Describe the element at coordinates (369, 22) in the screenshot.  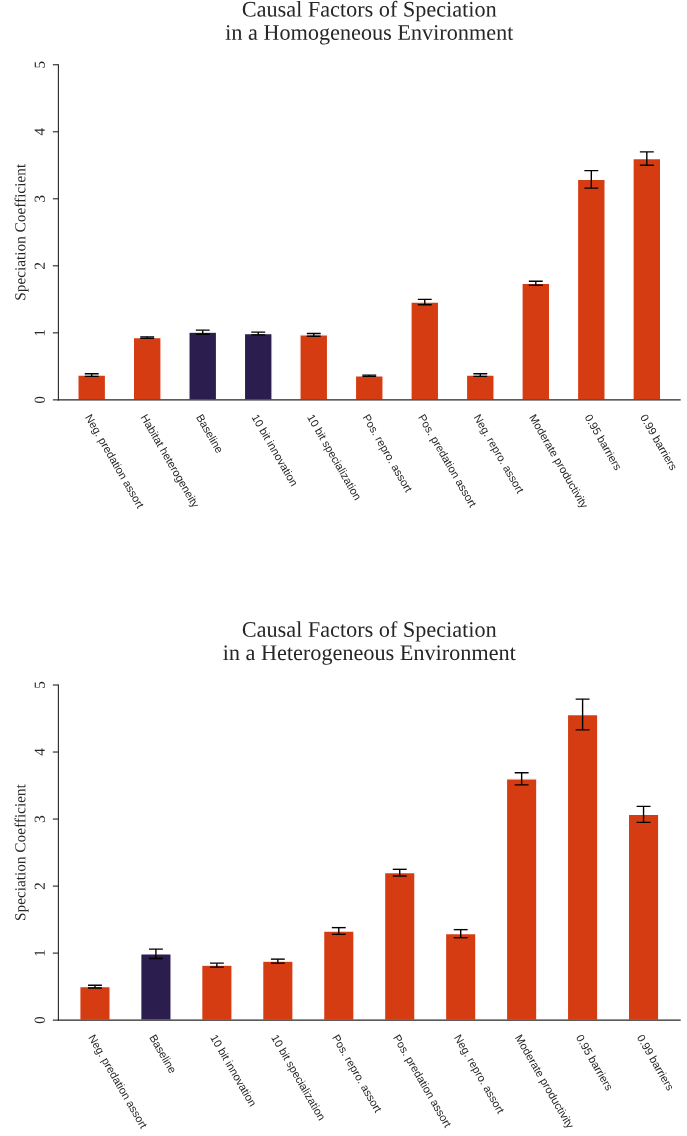
I see `chart-title: Causal Factors of Speciation in a Homogeneous Environment` at that location.